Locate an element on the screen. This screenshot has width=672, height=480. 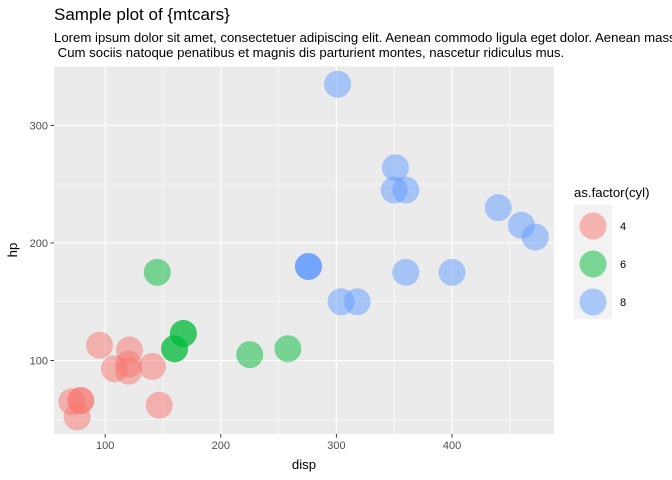
y-axis: 100 200 300 is located at coordinates (42, 244).